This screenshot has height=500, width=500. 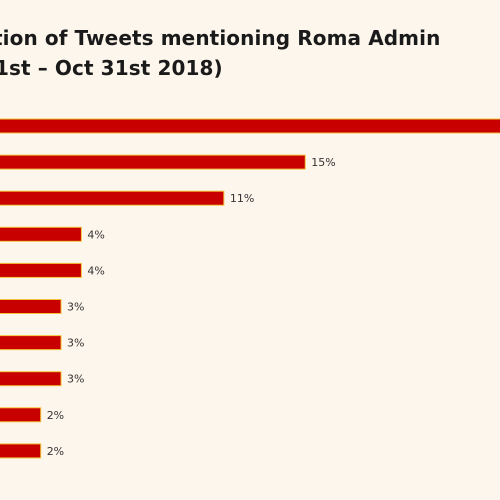 What do you see at coordinates (55, 451) in the screenshot?
I see `bar-value-label-10: 2%` at bounding box center [55, 451].